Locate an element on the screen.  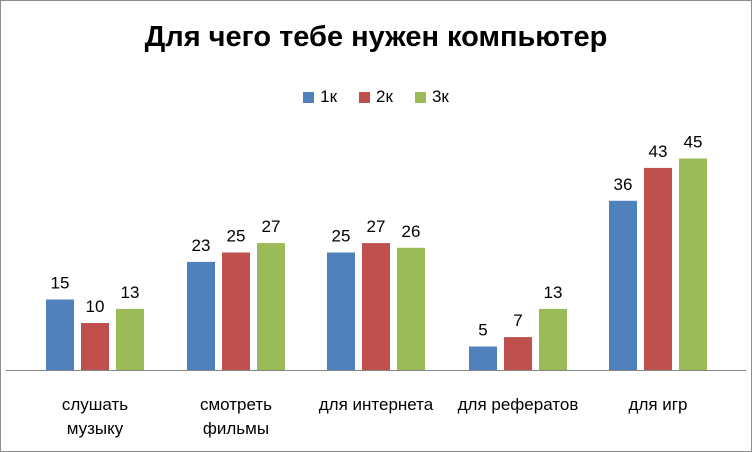
data-label-1к-2: 25 is located at coordinates (341, 236).